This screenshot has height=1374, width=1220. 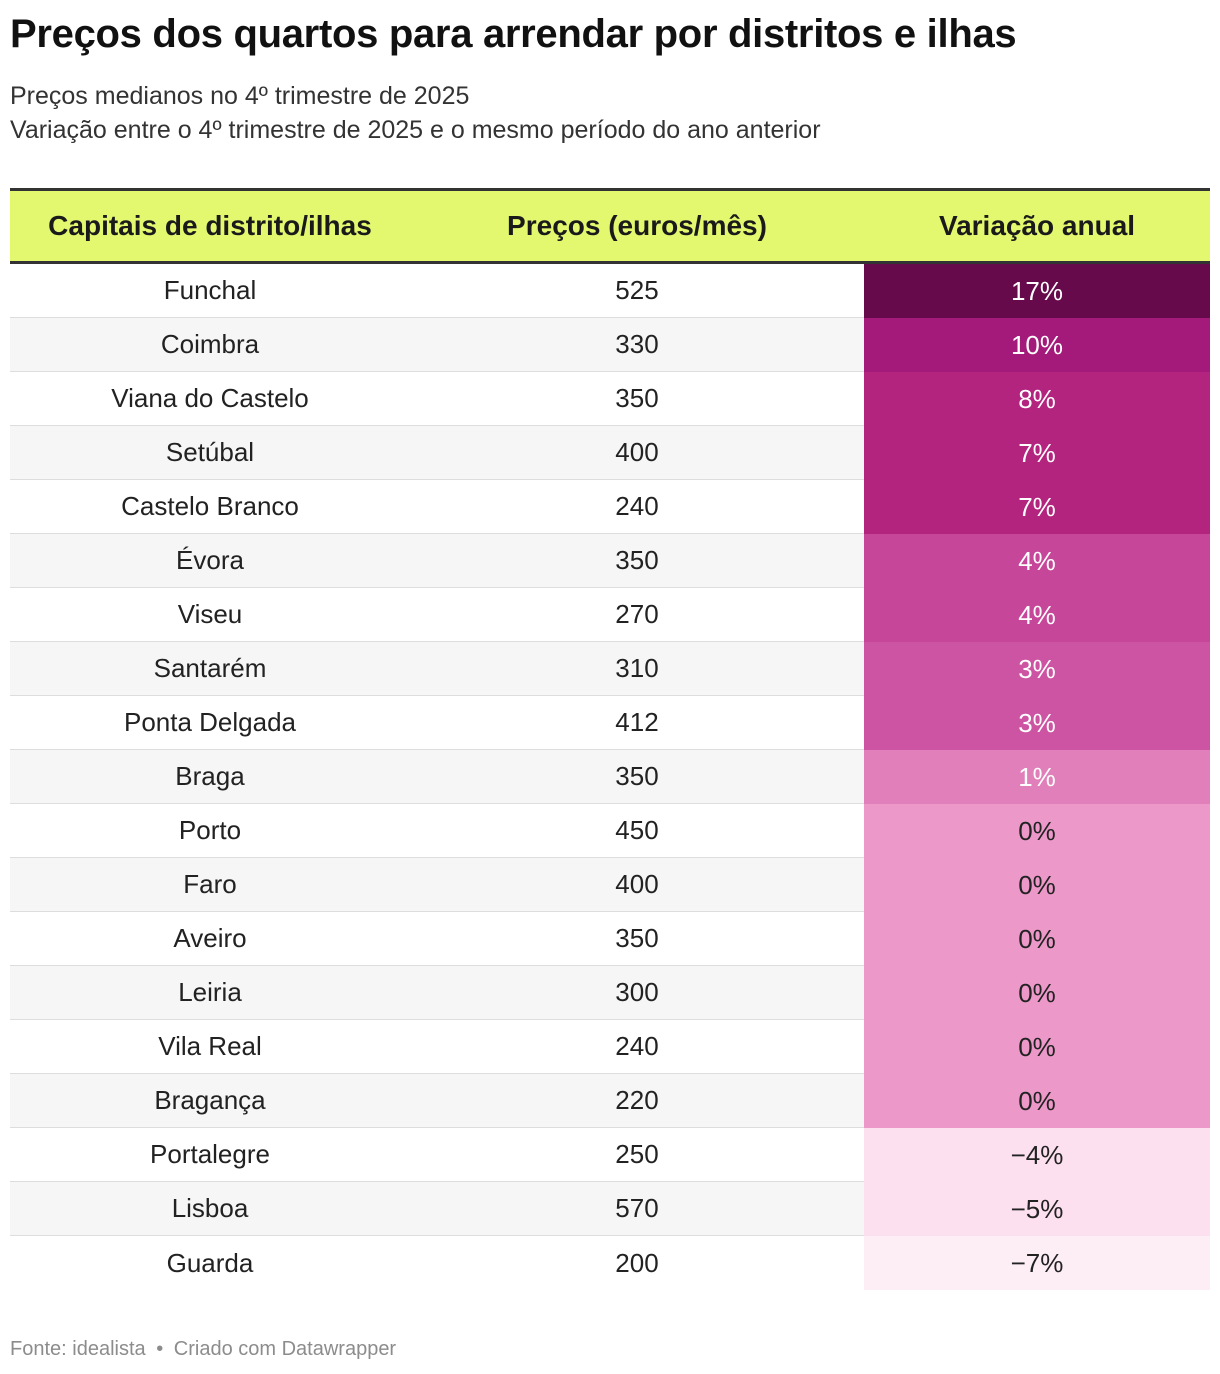 What do you see at coordinates (210, 1046) in the screenshot?
I see `cell-city: Vila Real` at bounding box center [210, 1046].